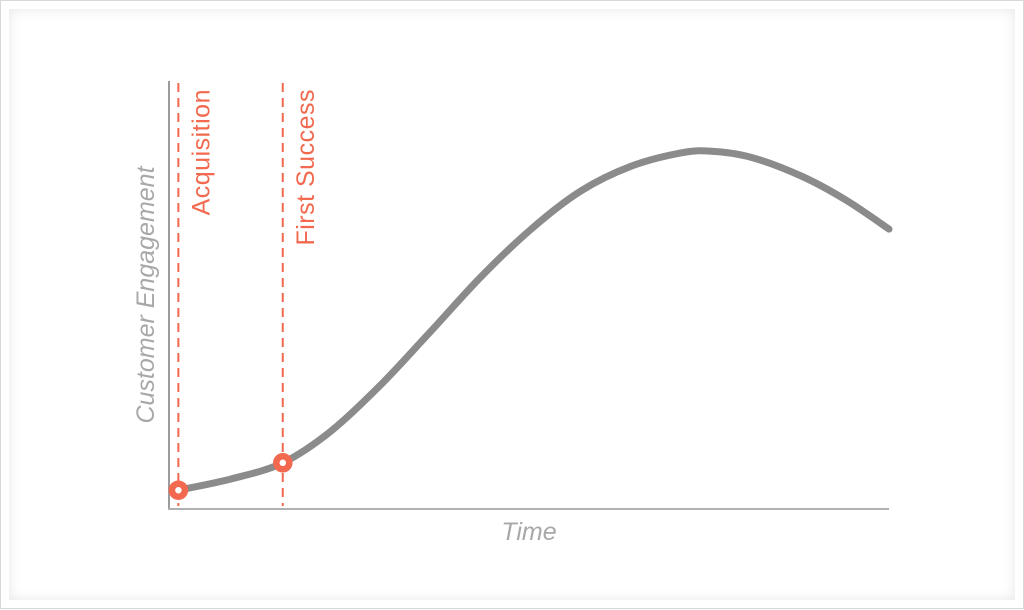 The height and width of the screenshot is (610, 1024). What do you see at coordinates (146, 294) in the screenshot?
I see `y-axis-label: Customer Engagement` at bounding box center [146, 294].